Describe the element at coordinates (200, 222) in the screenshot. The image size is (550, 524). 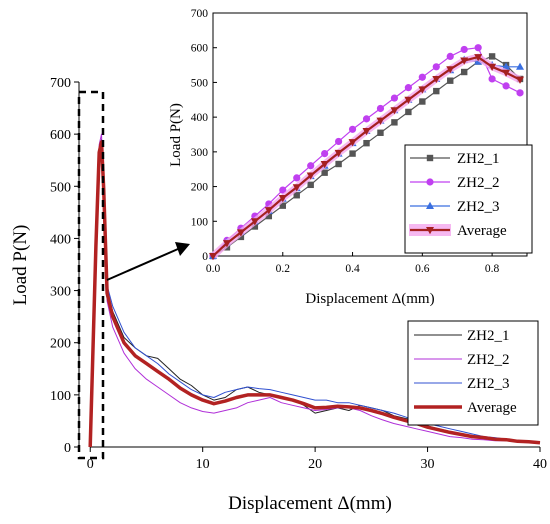
I see `inset-y-tick-label: 100` at that location.